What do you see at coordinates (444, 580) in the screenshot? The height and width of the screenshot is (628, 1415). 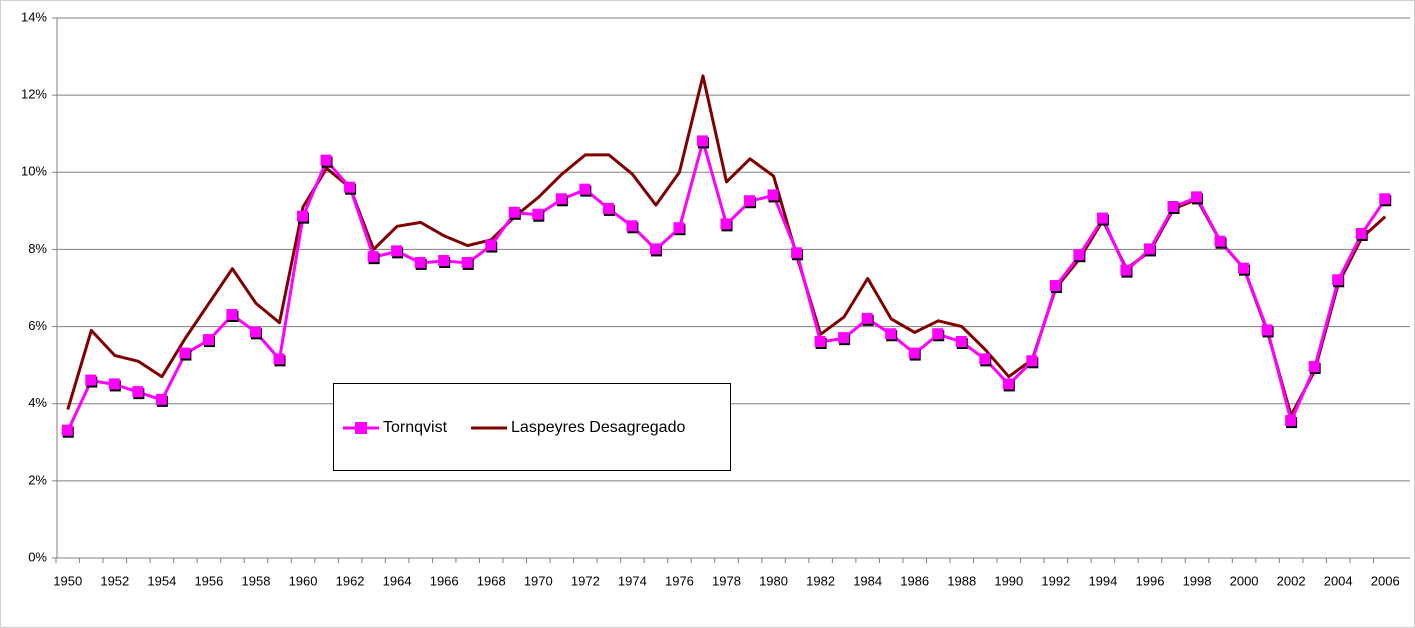 I see `x-tick-label: 1966` at bounding box center [444, 580].